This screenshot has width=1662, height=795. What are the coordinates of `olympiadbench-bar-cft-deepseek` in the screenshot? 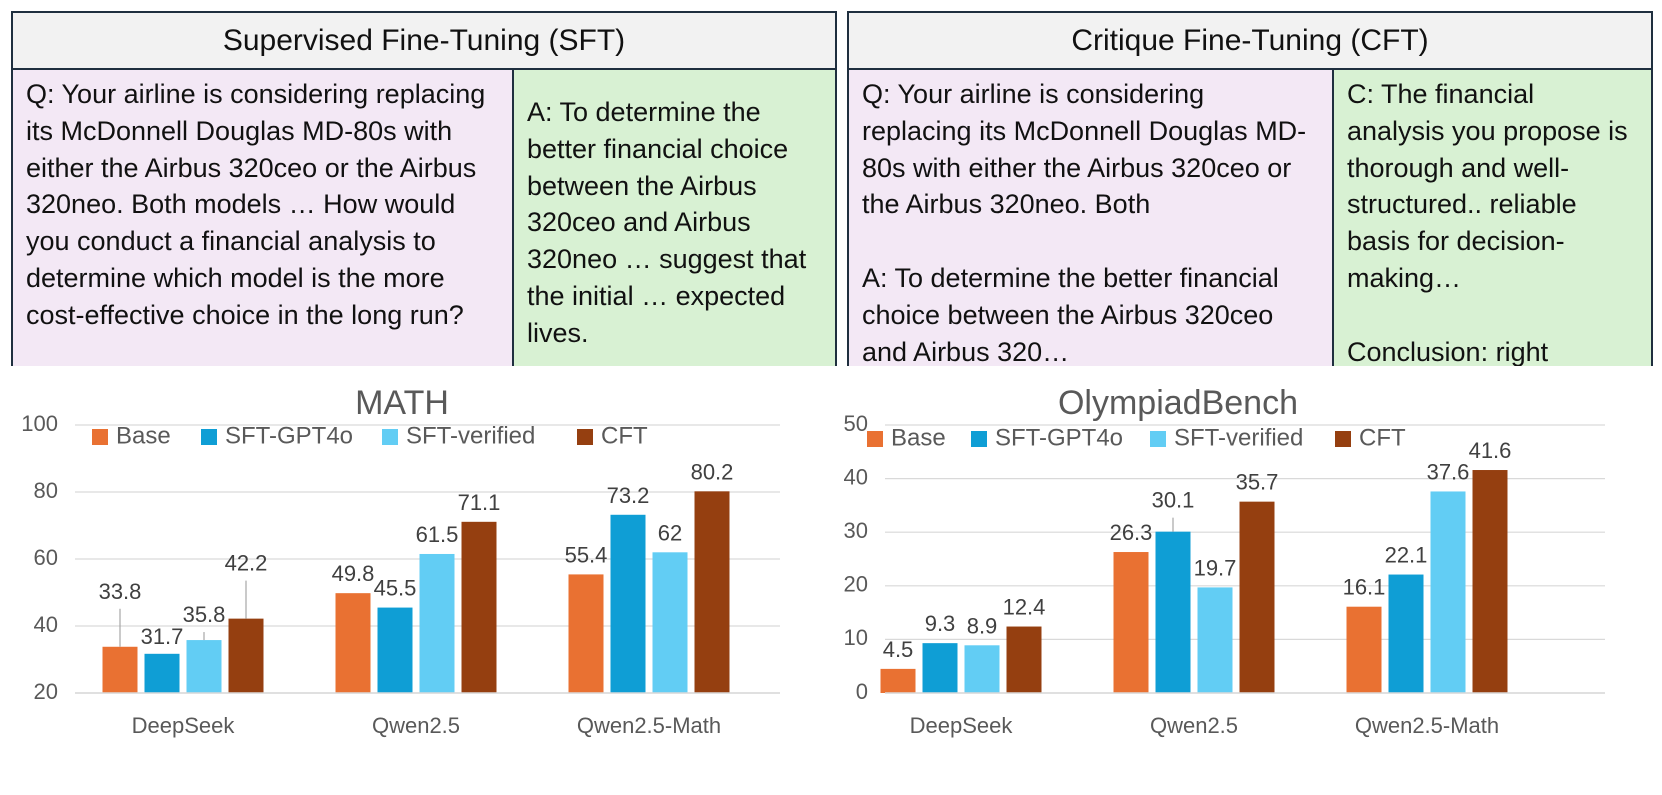 It's located at (1024, 659).